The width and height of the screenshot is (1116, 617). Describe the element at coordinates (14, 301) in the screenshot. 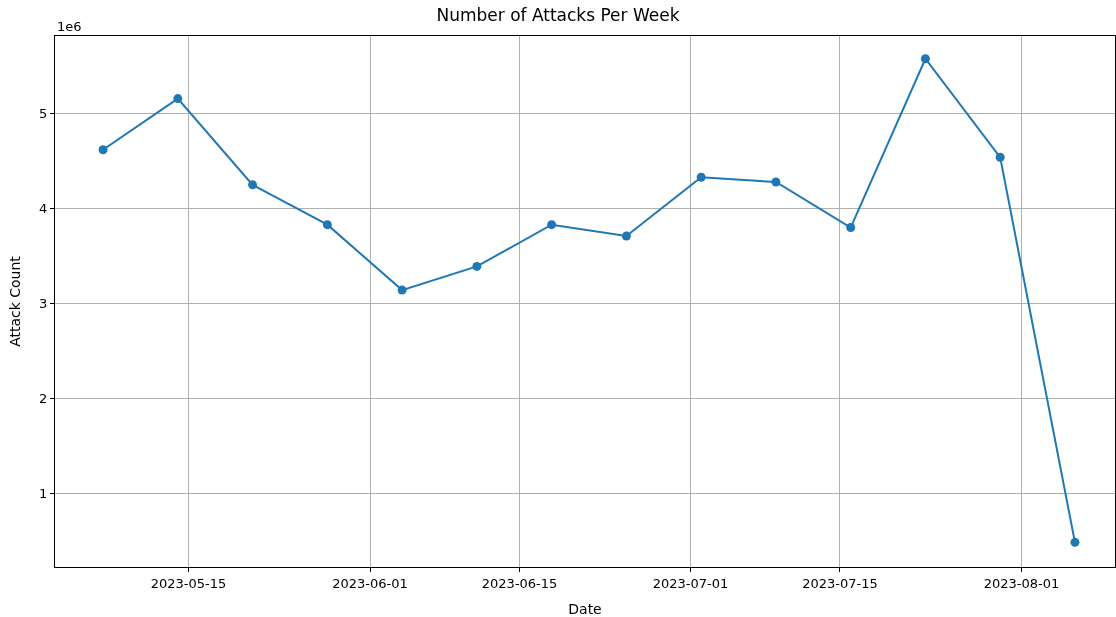

I see `y-axis-title: Attack Count` at that location.